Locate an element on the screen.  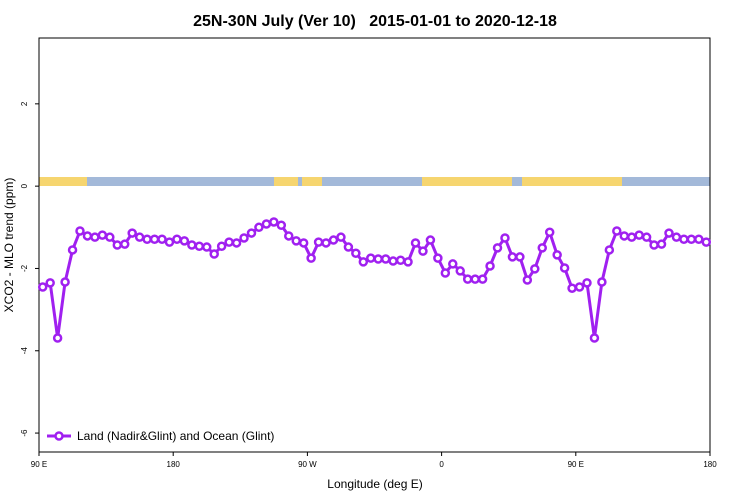
x-axis-label: Longitude (deg E) is located at coordinates (374, 484).